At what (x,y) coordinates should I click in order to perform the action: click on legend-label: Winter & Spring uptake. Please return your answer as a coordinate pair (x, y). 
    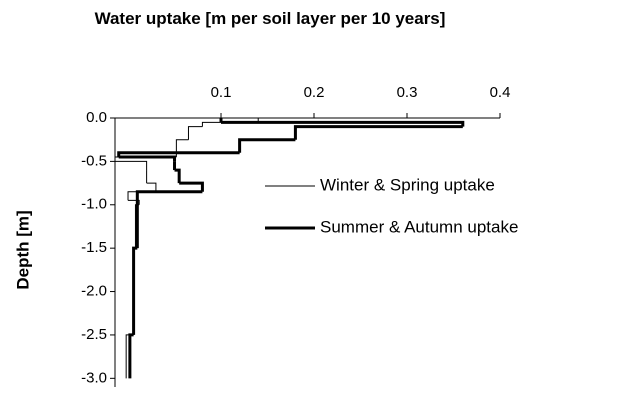
    Looking at the image, I should click on (407, 184).